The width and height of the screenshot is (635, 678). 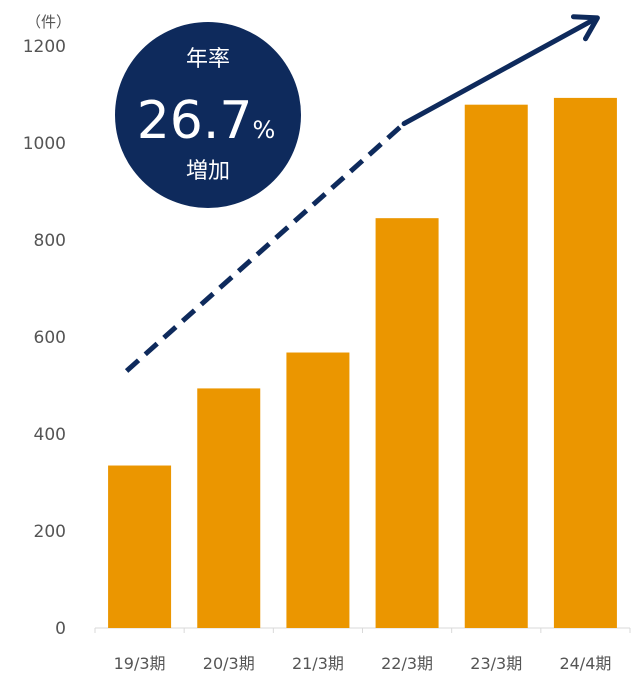 What do you see at coordinates (50, 241) in the screenshot?
I see `y-tick-label: 800` at bounding box center [50, 241].